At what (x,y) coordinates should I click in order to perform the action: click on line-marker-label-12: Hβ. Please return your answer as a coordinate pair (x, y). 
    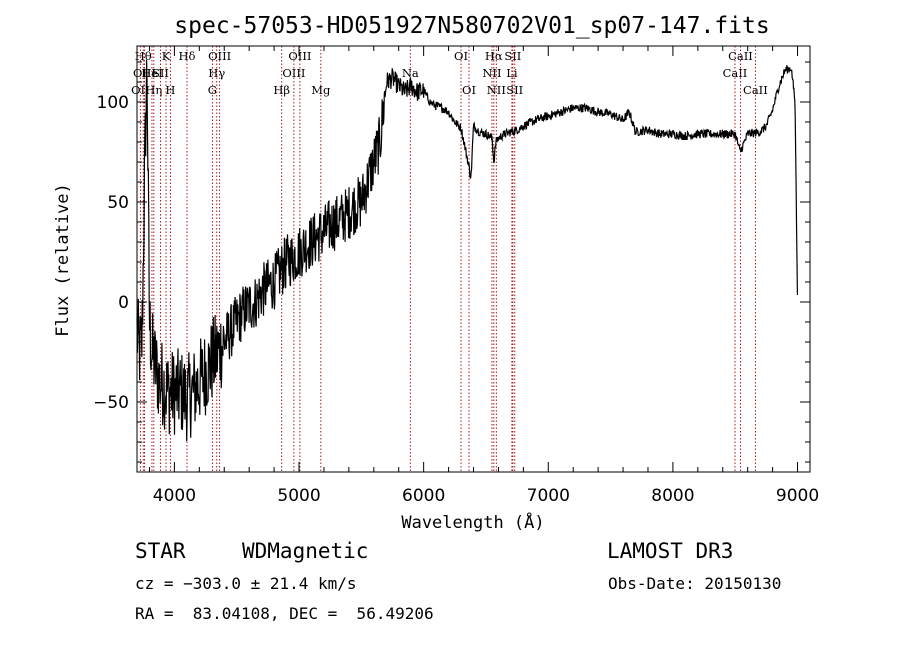
    Looking at the image, I should click on (281, 90).